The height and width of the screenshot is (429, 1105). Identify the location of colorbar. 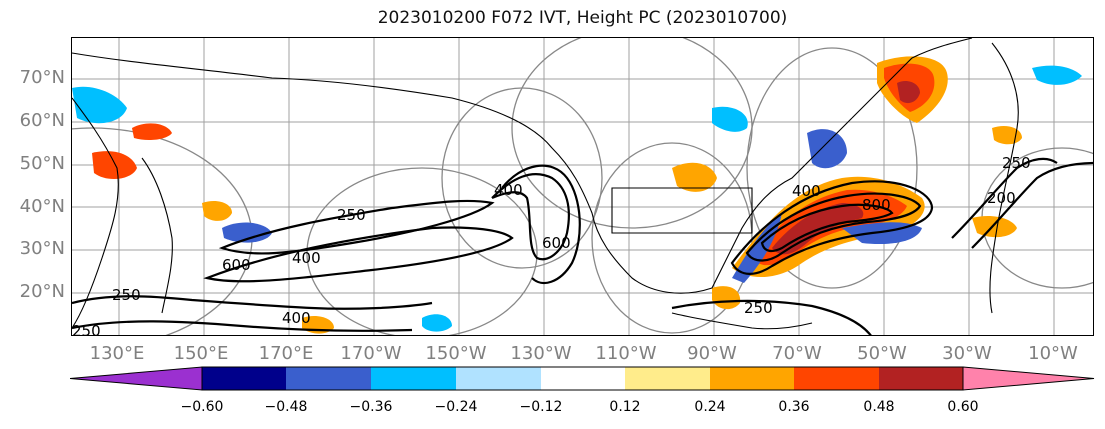
(582, 378).